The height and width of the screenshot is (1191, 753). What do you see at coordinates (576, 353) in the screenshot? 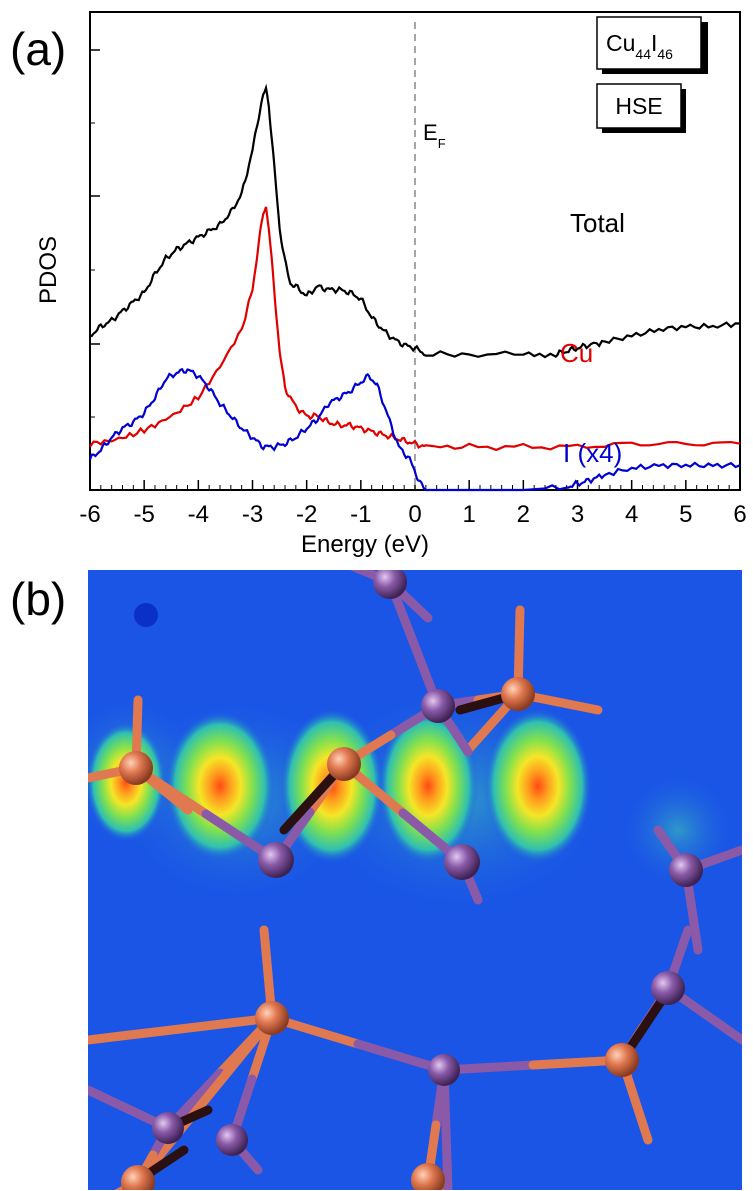
I see `series-label: Cu` at bounding box center [576, 353].